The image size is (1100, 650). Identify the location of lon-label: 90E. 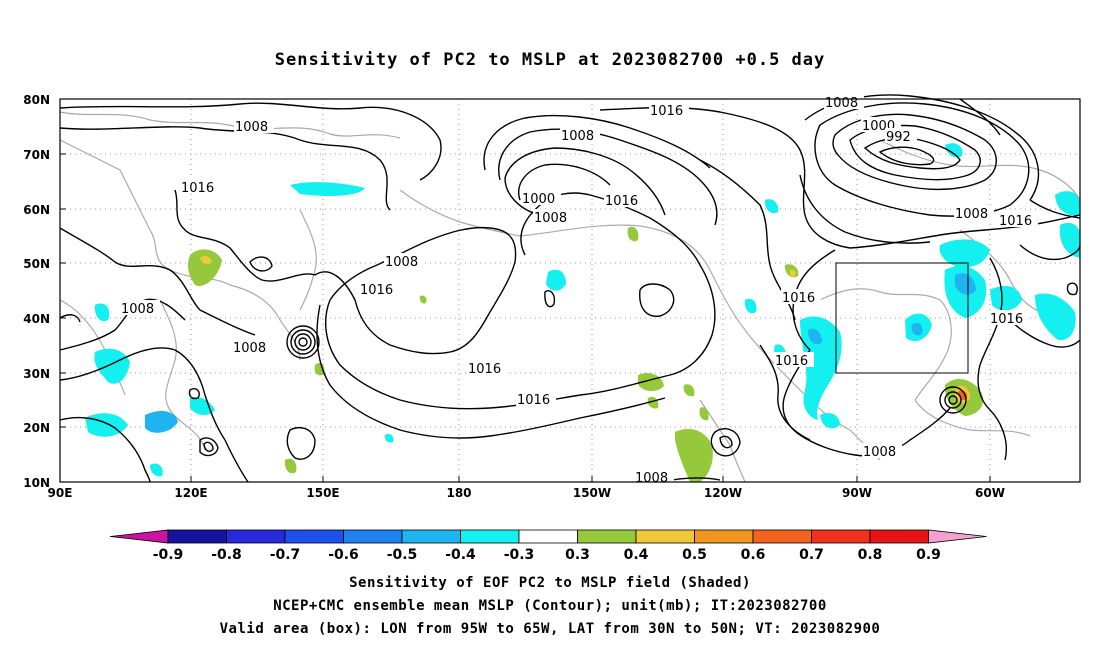
(60, 493).